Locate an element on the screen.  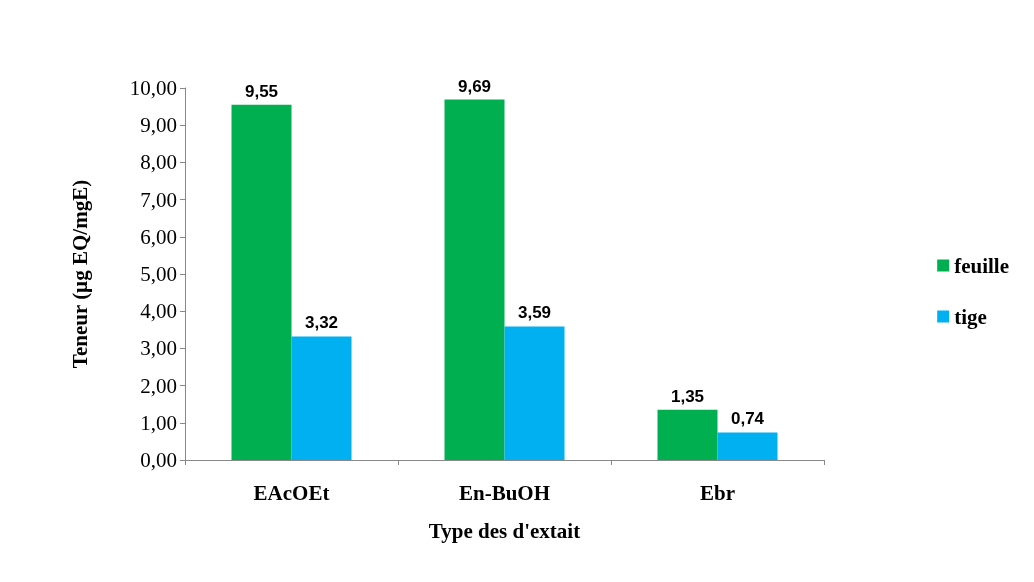
y-tick-label: 8,00 is located at coordinates (158, 162).